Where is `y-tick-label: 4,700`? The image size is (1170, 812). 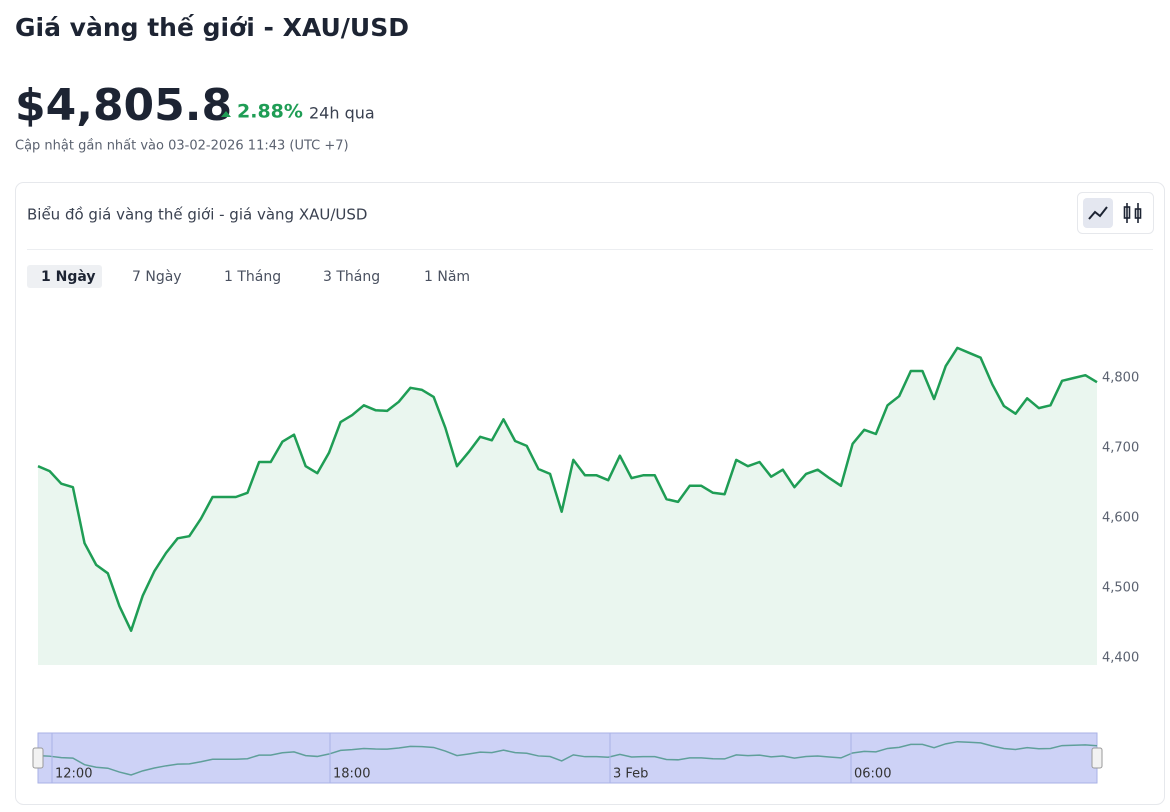
y-tick-label: 4,700 is located at coordinates (1120, 448).